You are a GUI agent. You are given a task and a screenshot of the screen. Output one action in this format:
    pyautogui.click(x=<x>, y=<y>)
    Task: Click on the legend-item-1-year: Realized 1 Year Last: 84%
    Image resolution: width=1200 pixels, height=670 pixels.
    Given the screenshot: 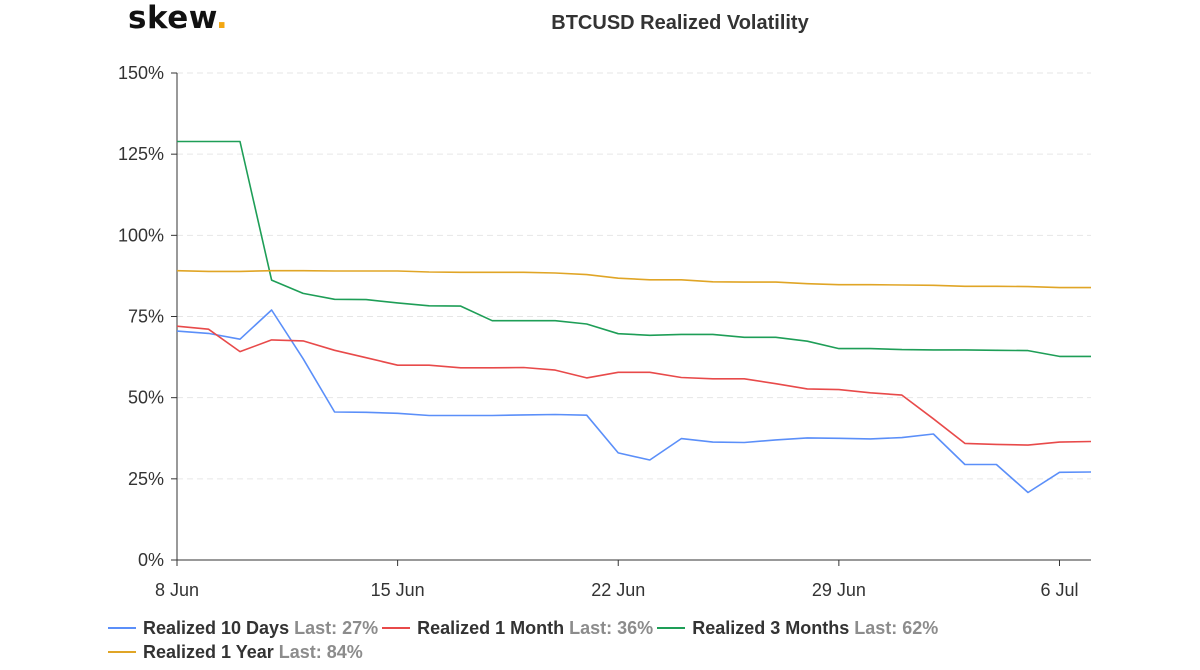 What is the action you would take?
    pyautogui.click(x=235, y=652)
    